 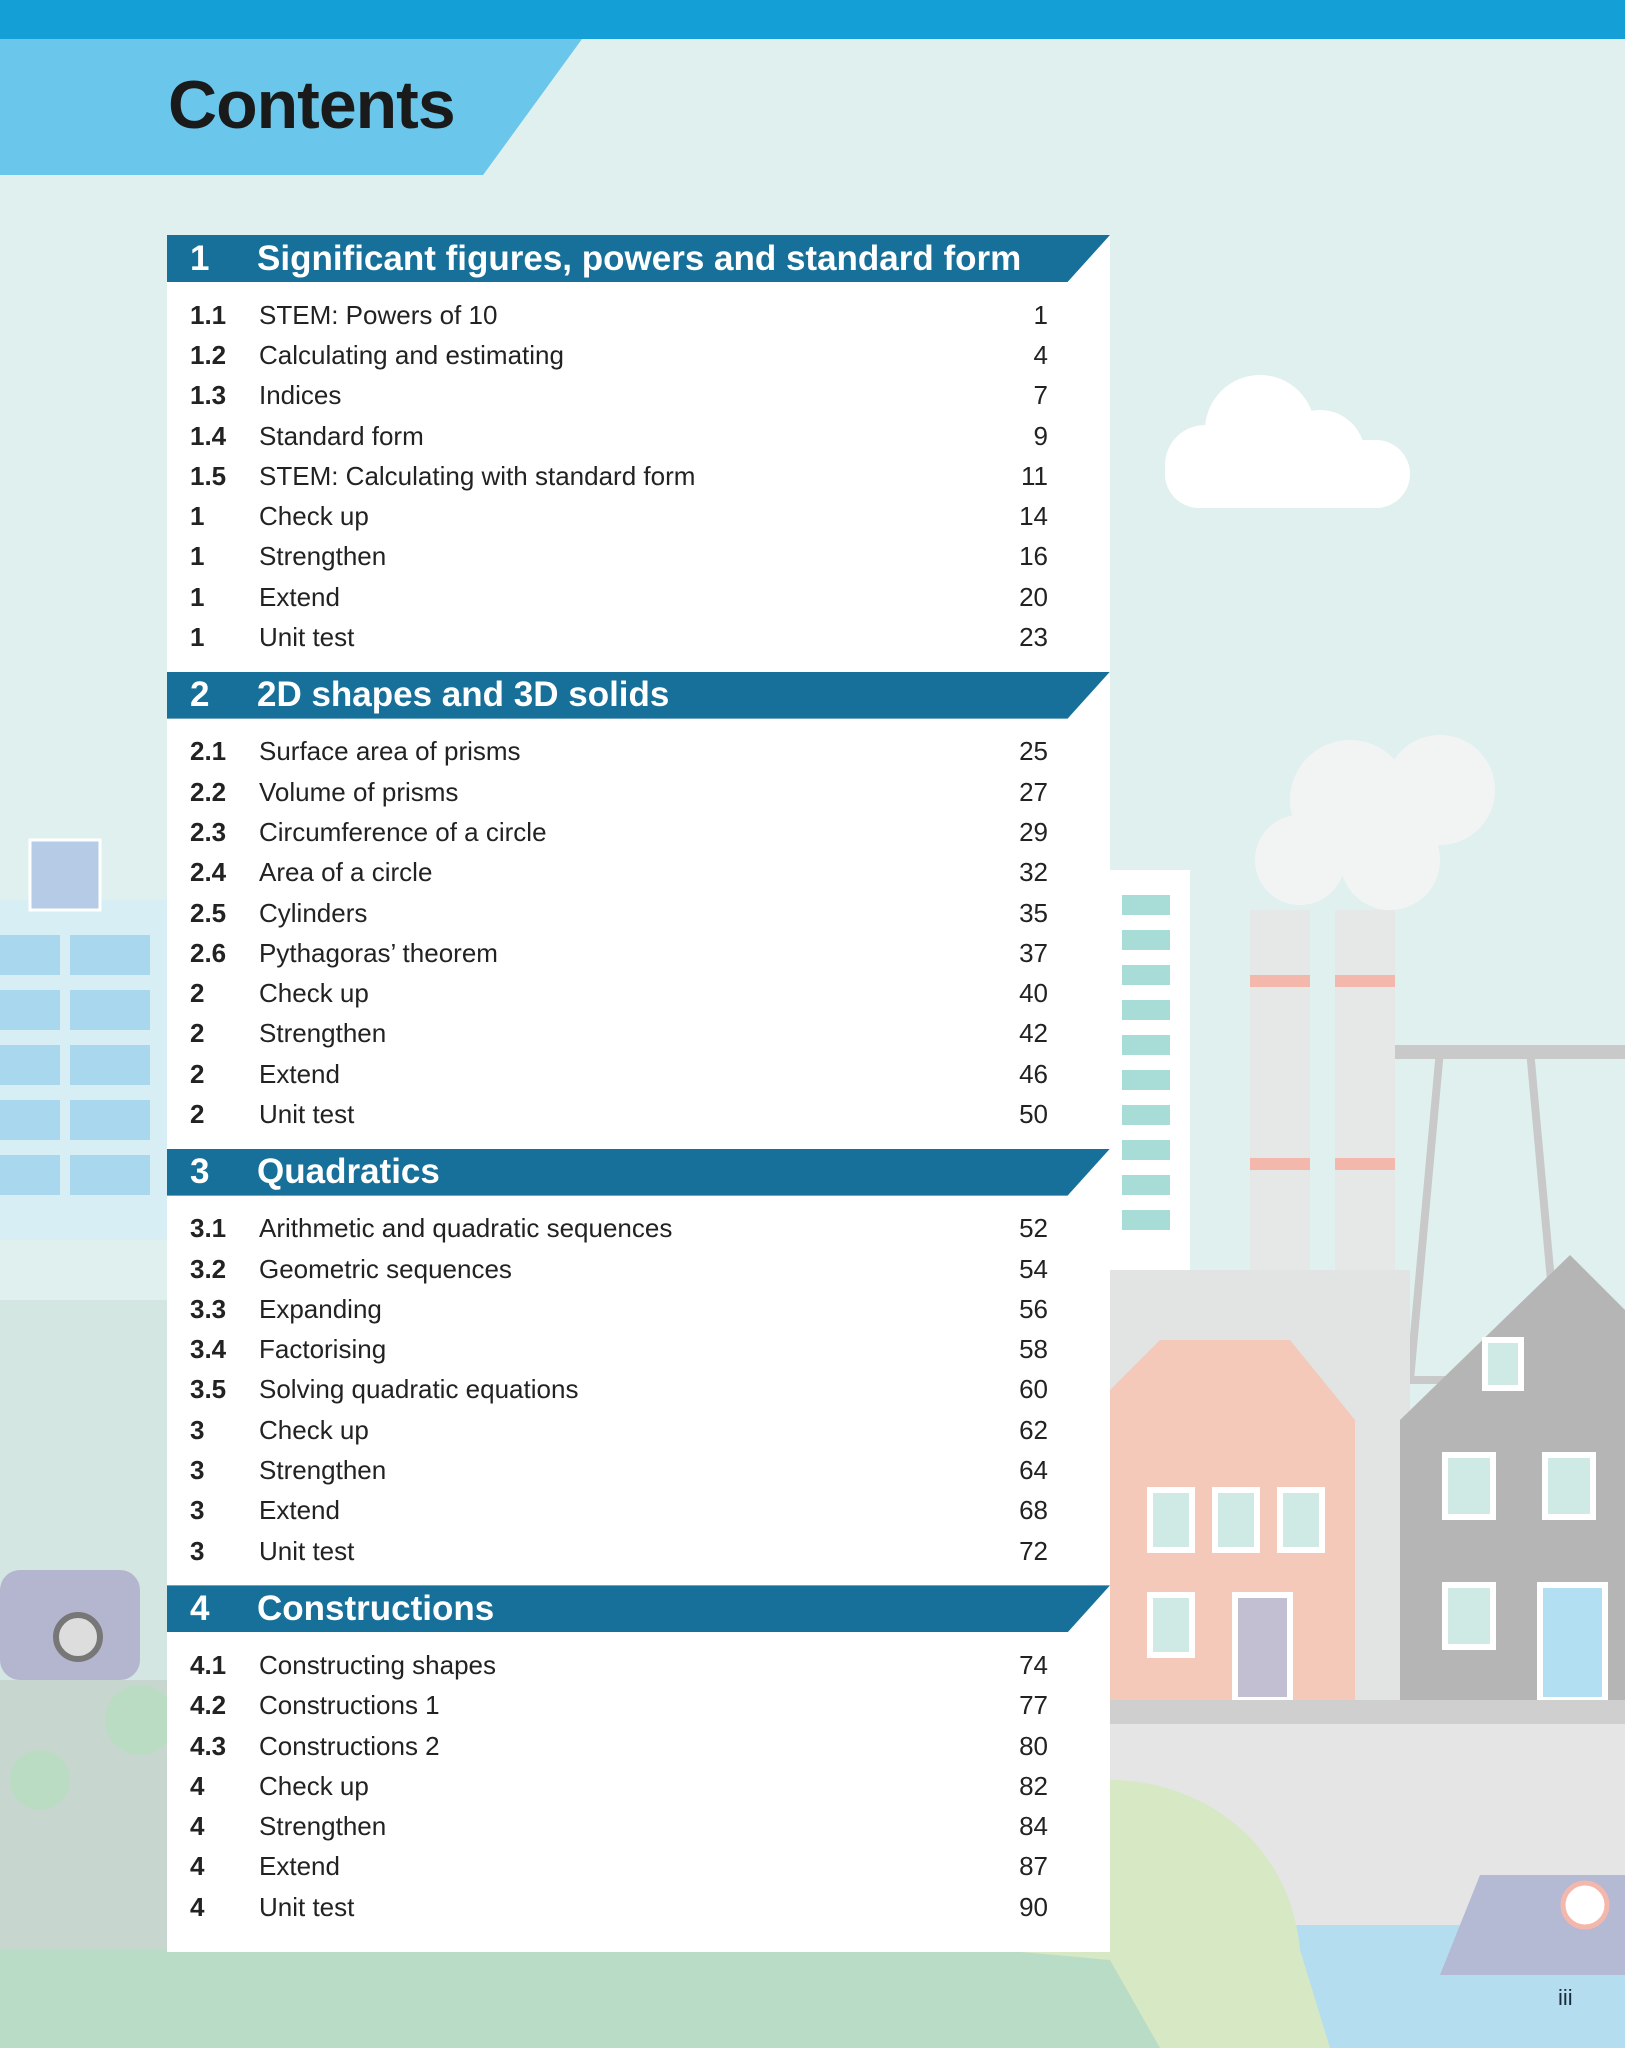 What do you see at coordinates (638, 355) in the screenshot?
I see `contents-entry: 1.2 Calculating and estimating 4` at bounding box center [638, 355].